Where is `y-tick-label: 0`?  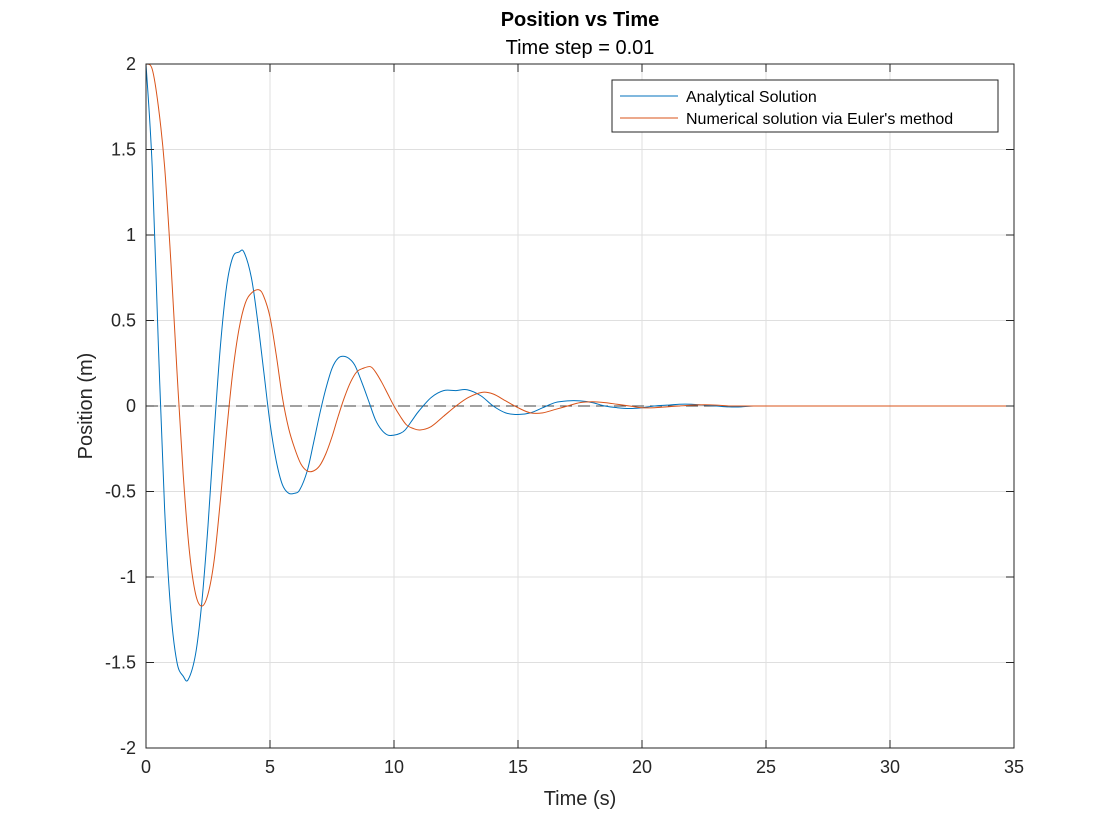
y-tick-label: 0 is located at coordinates (131, 406).